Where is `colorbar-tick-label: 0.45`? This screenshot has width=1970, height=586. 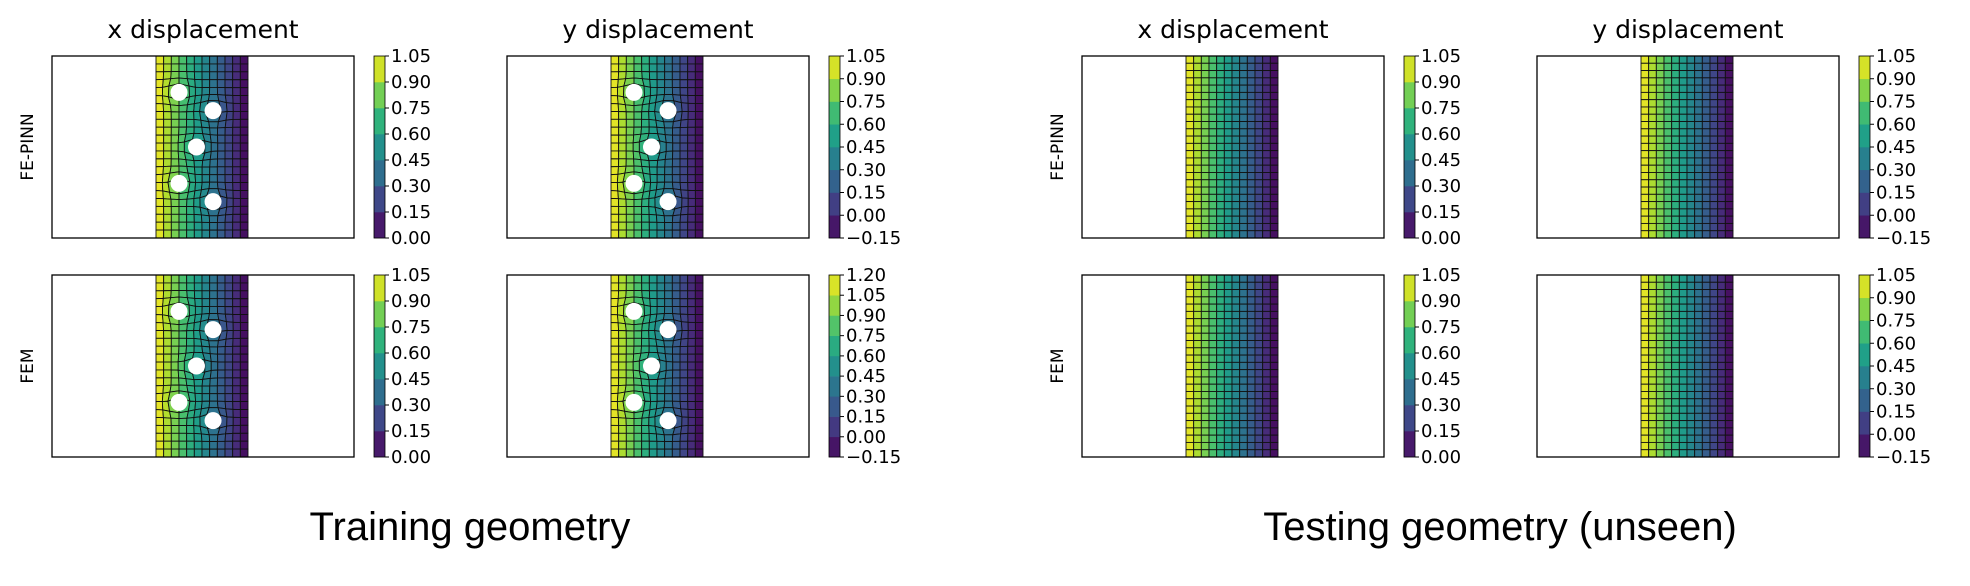
colorbar-tick-label: 0.45 is located at coordinates (1441, 160).